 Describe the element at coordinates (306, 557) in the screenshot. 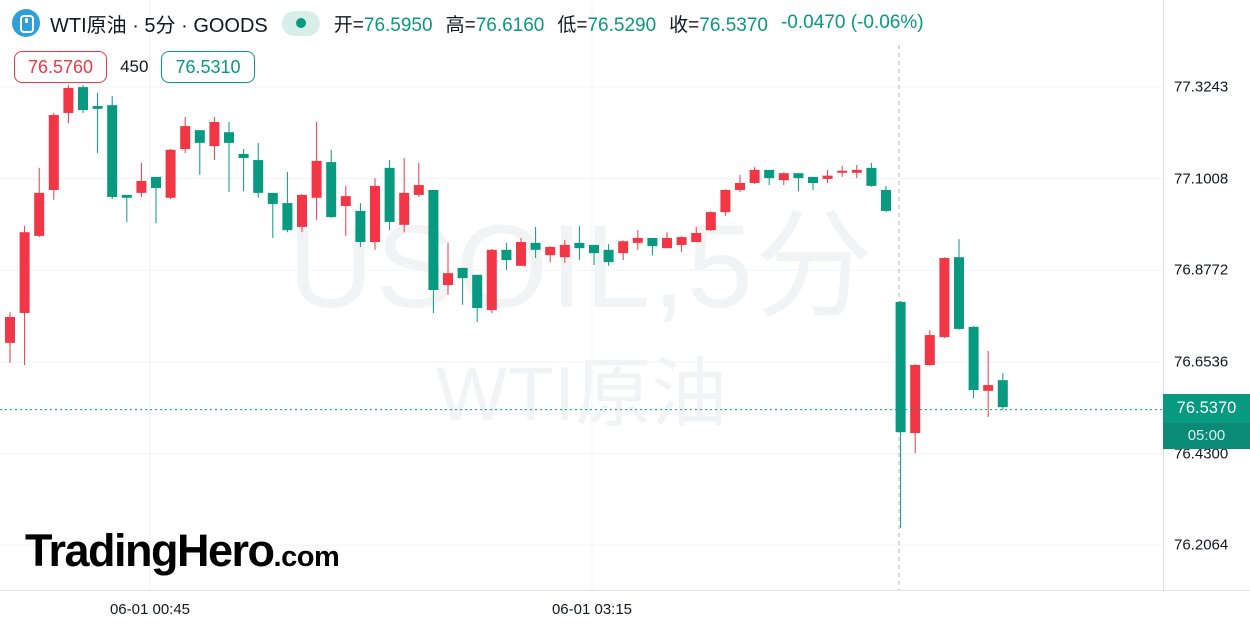

I see `logo-suffix: .com` at that location.